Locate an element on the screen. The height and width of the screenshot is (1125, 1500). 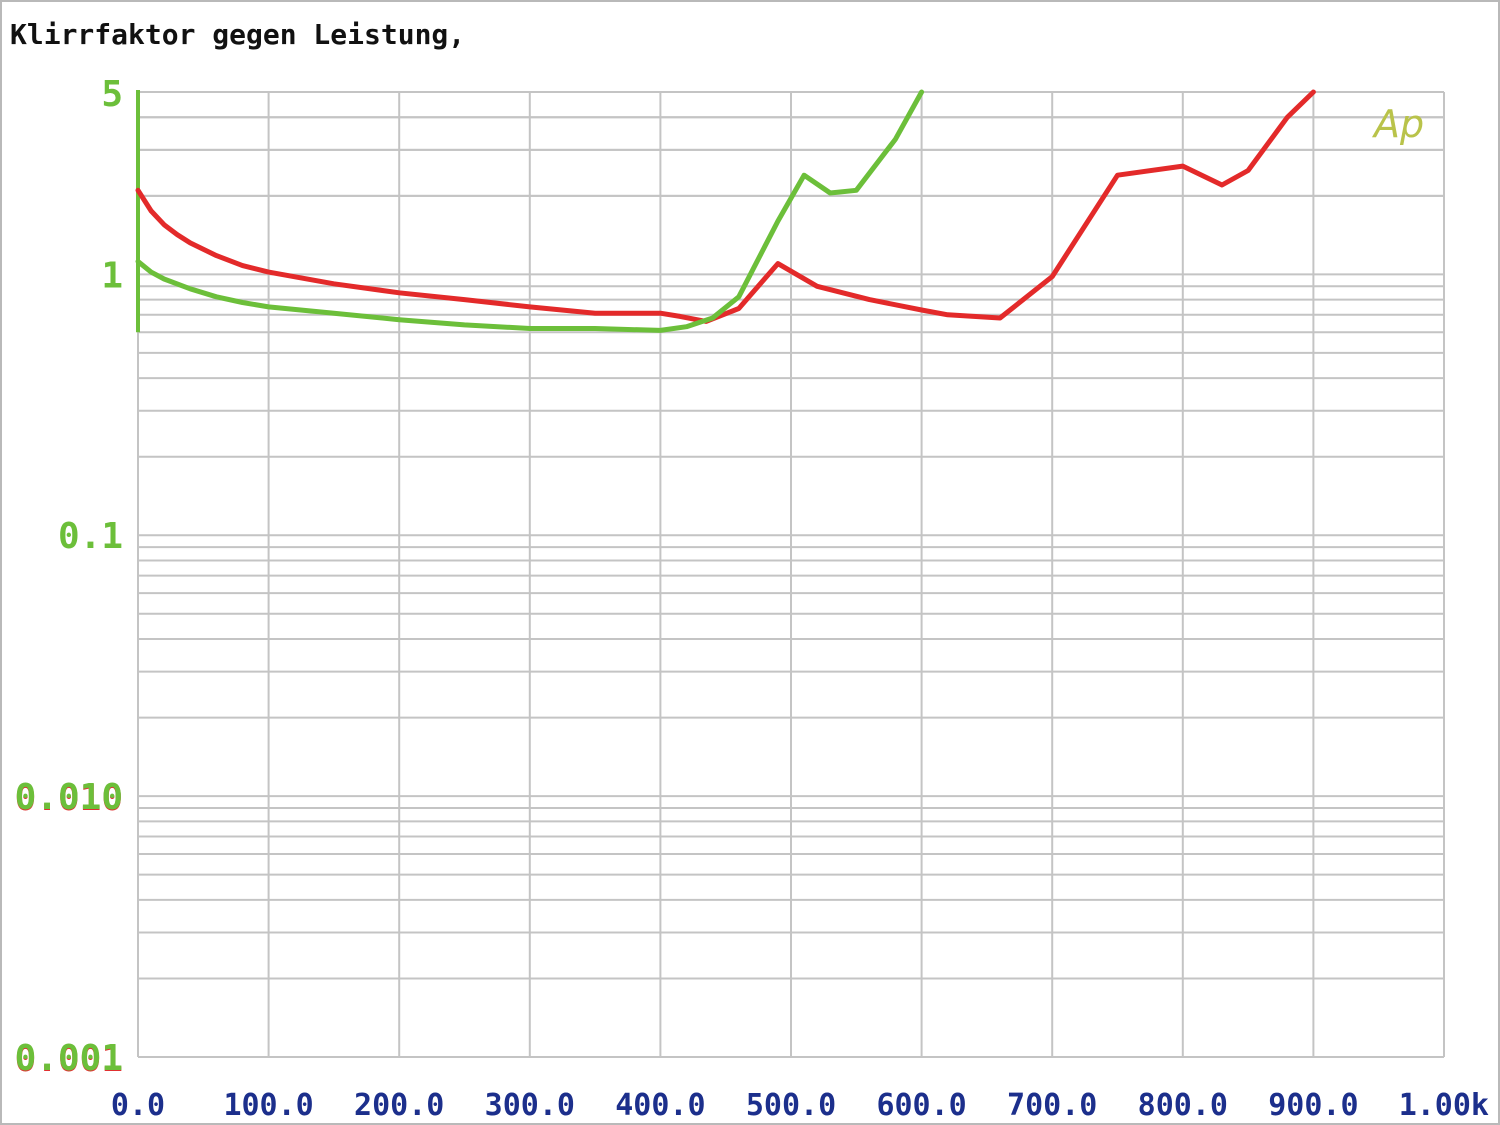
x-tick-label: 500.0 is located at coordinates (791, 1105).